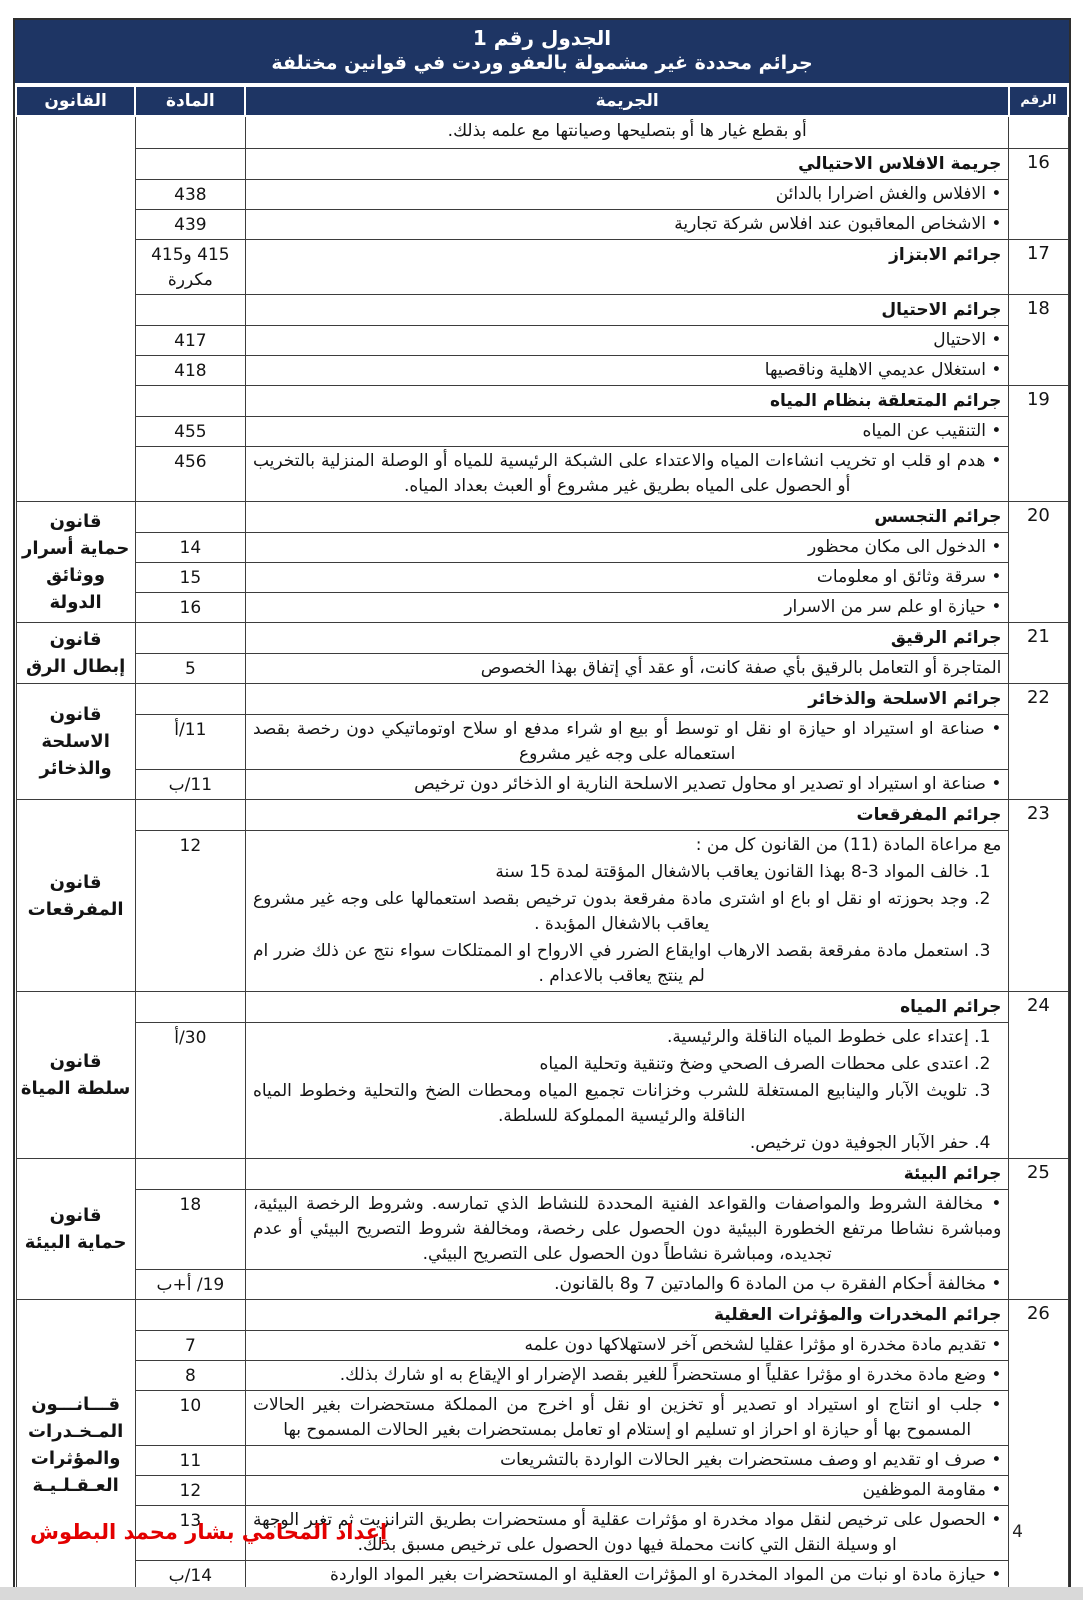 This screenshot has width=1083, height=1600. What do you see at coordinates (190, 577) in the screenshot?
I see `article-cell: 15` at bounding box center [190, 577].